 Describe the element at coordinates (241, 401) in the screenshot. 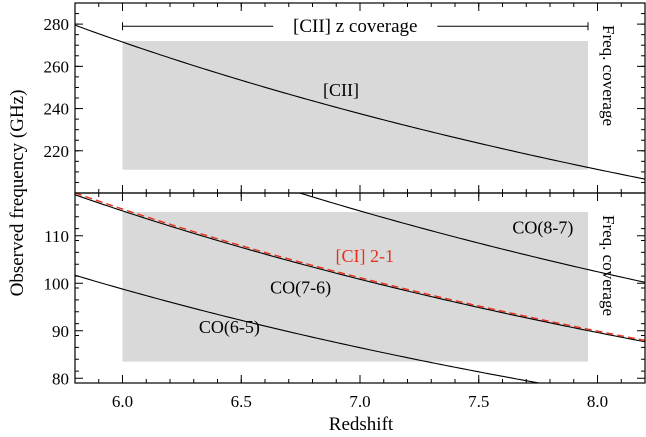

I see `x-tick-label: 6.5` at that location.